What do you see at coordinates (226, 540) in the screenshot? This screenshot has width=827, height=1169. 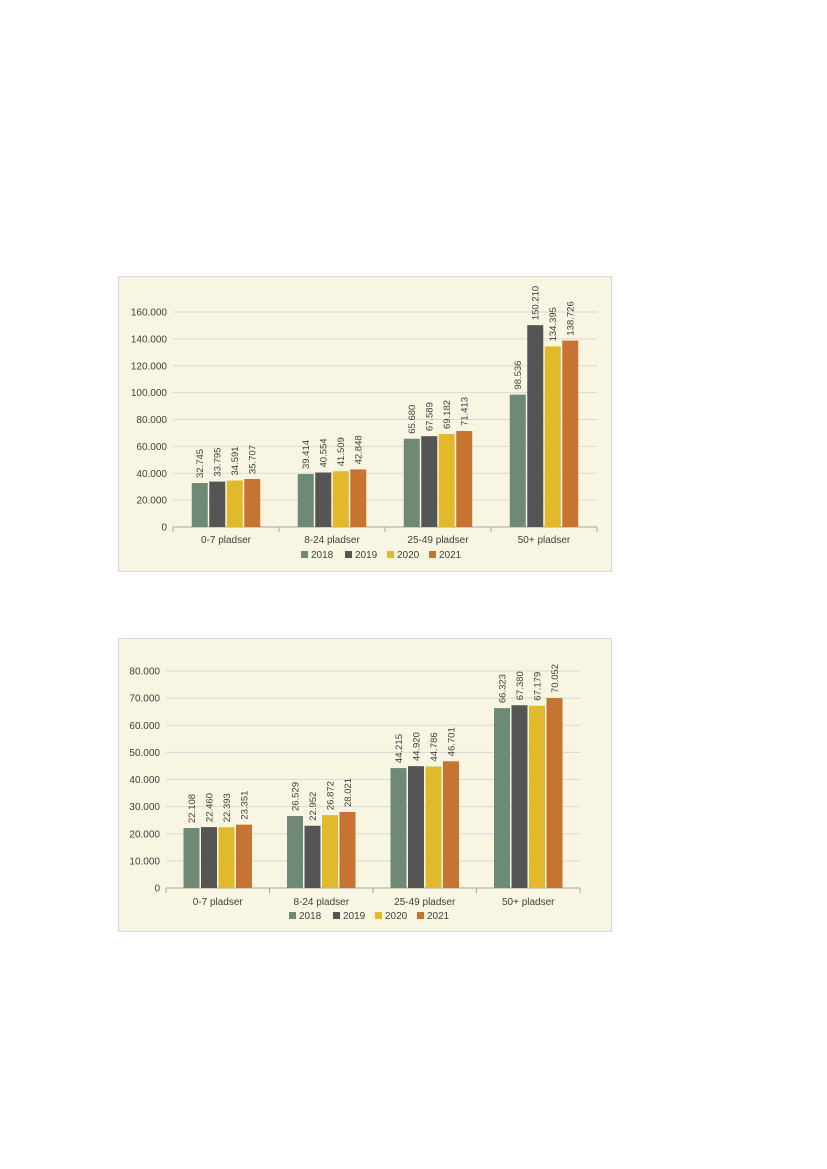 I see `category-label: 0-7 pladser` at bounding box center [226, 540].